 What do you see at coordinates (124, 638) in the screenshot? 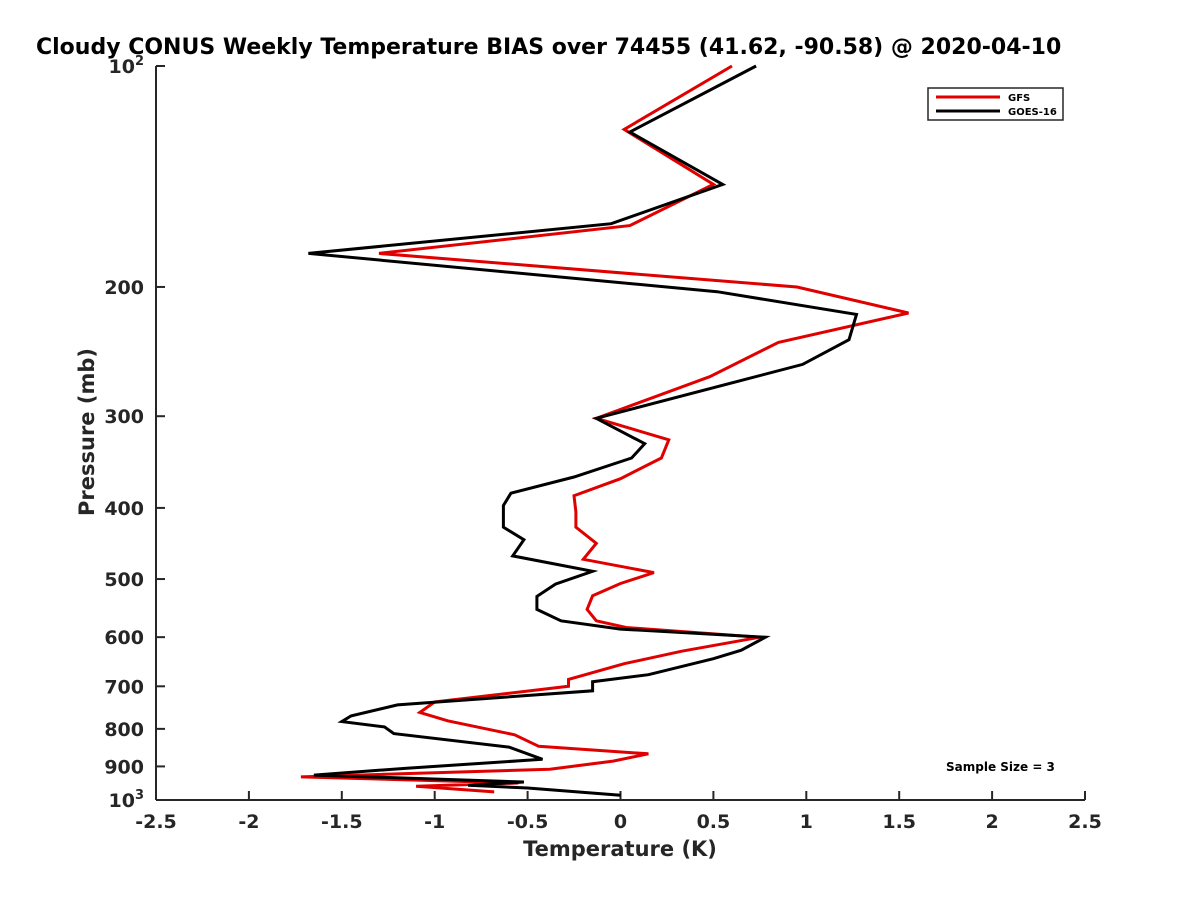
I see `y-tick-label: 600` at bounding box center [124, 638].